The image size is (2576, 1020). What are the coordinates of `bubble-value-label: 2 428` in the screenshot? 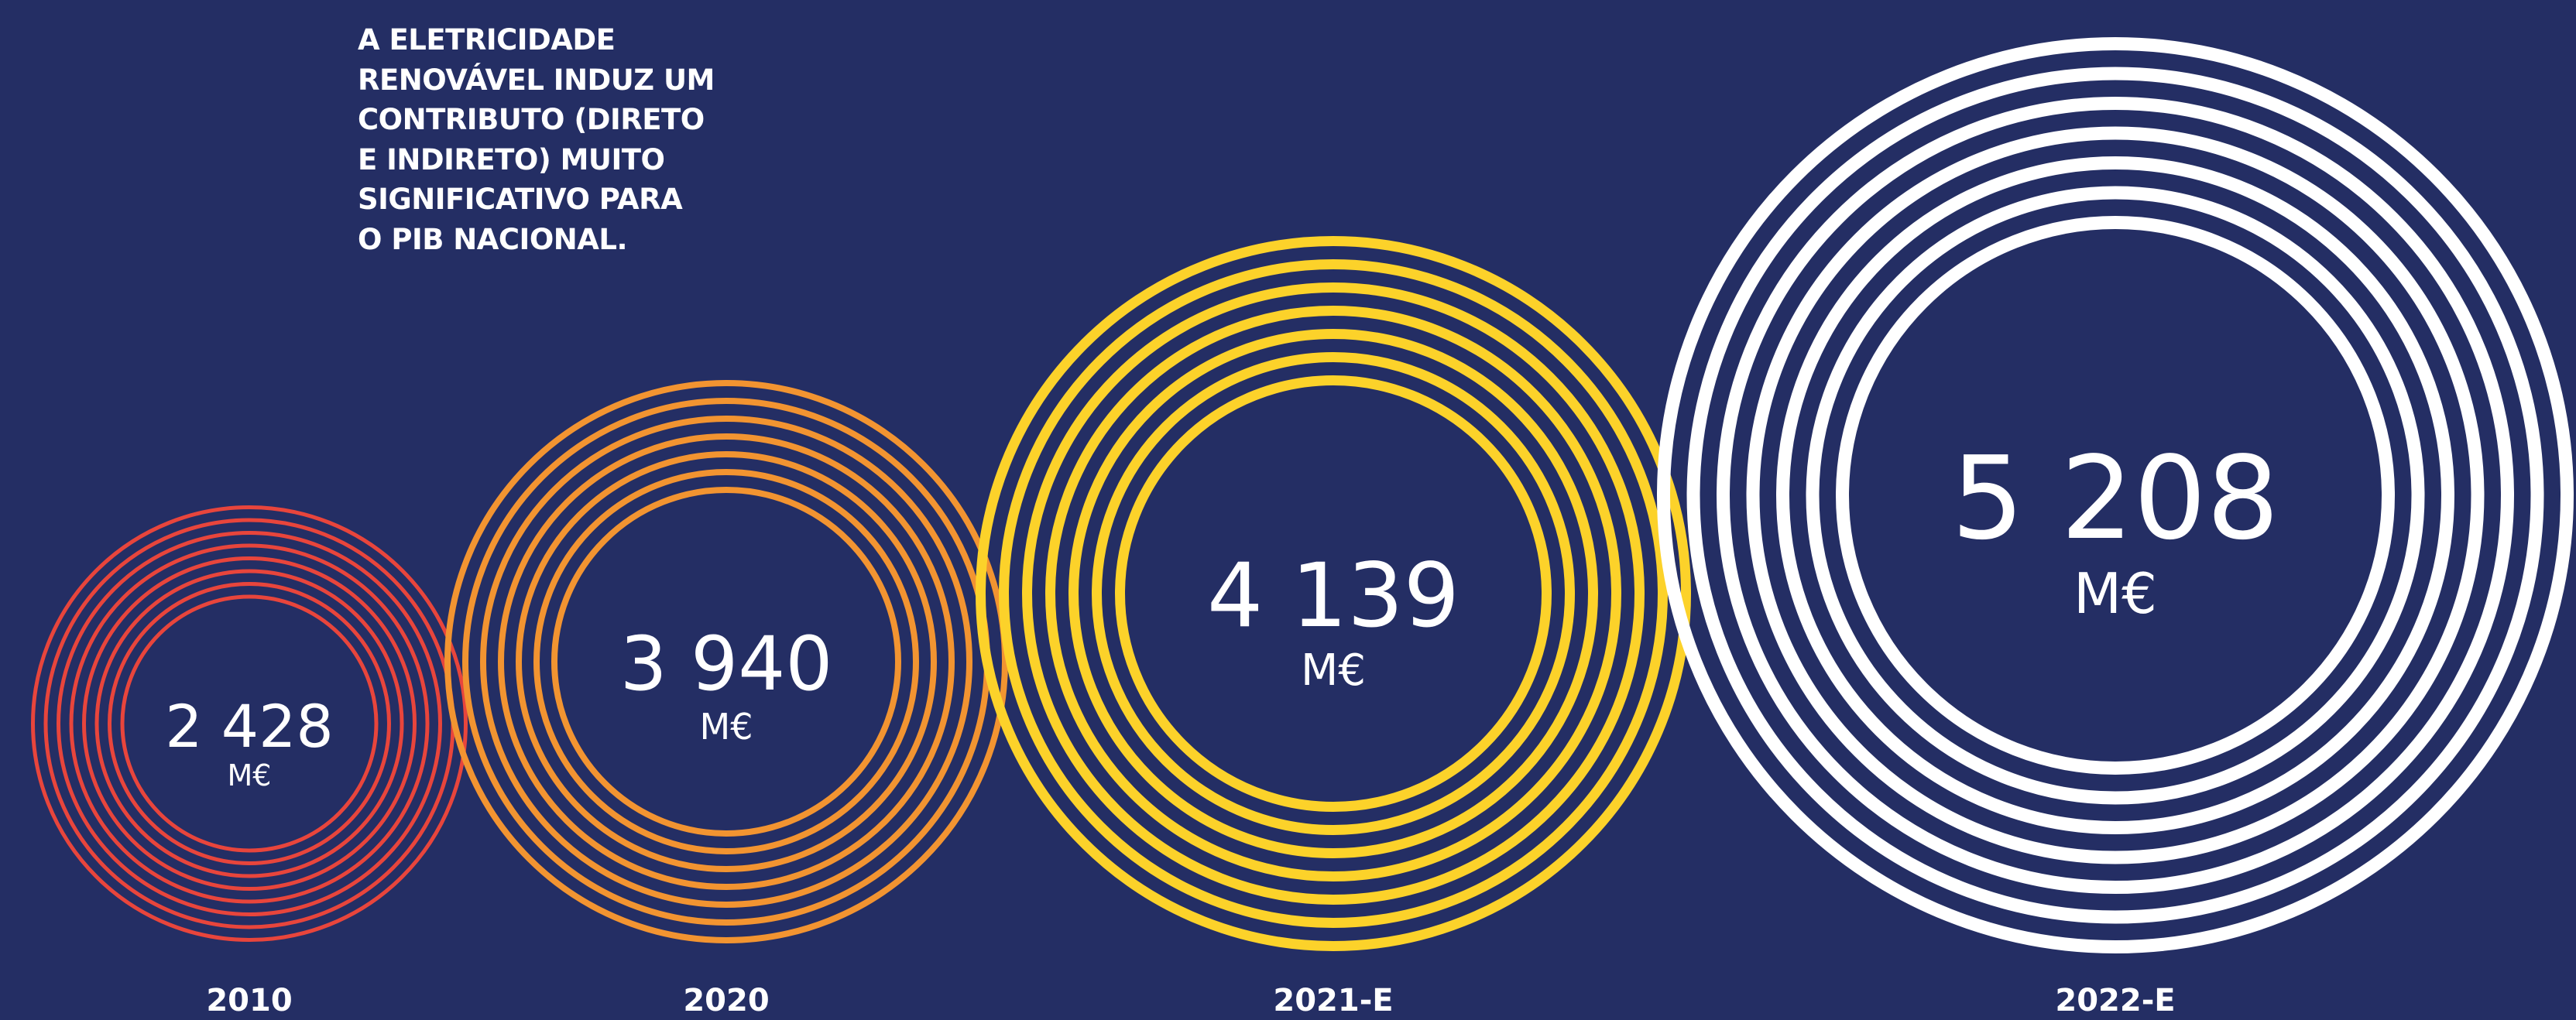 It's located at (249, 726).